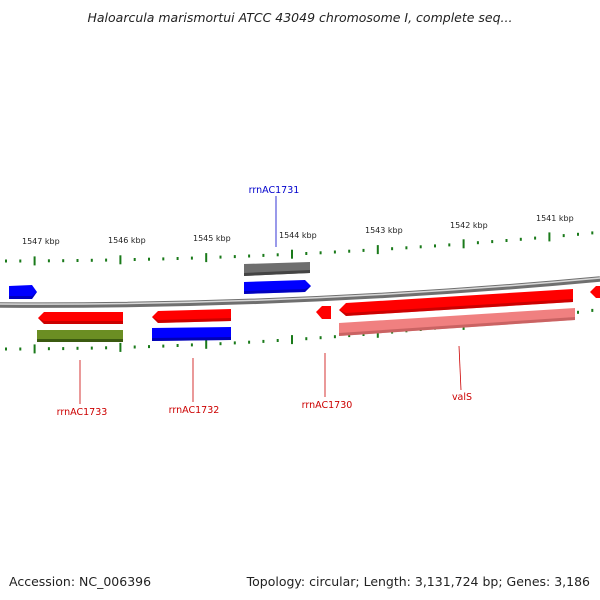  I want to click on gene-label-valS: valS, so click(462, 397).